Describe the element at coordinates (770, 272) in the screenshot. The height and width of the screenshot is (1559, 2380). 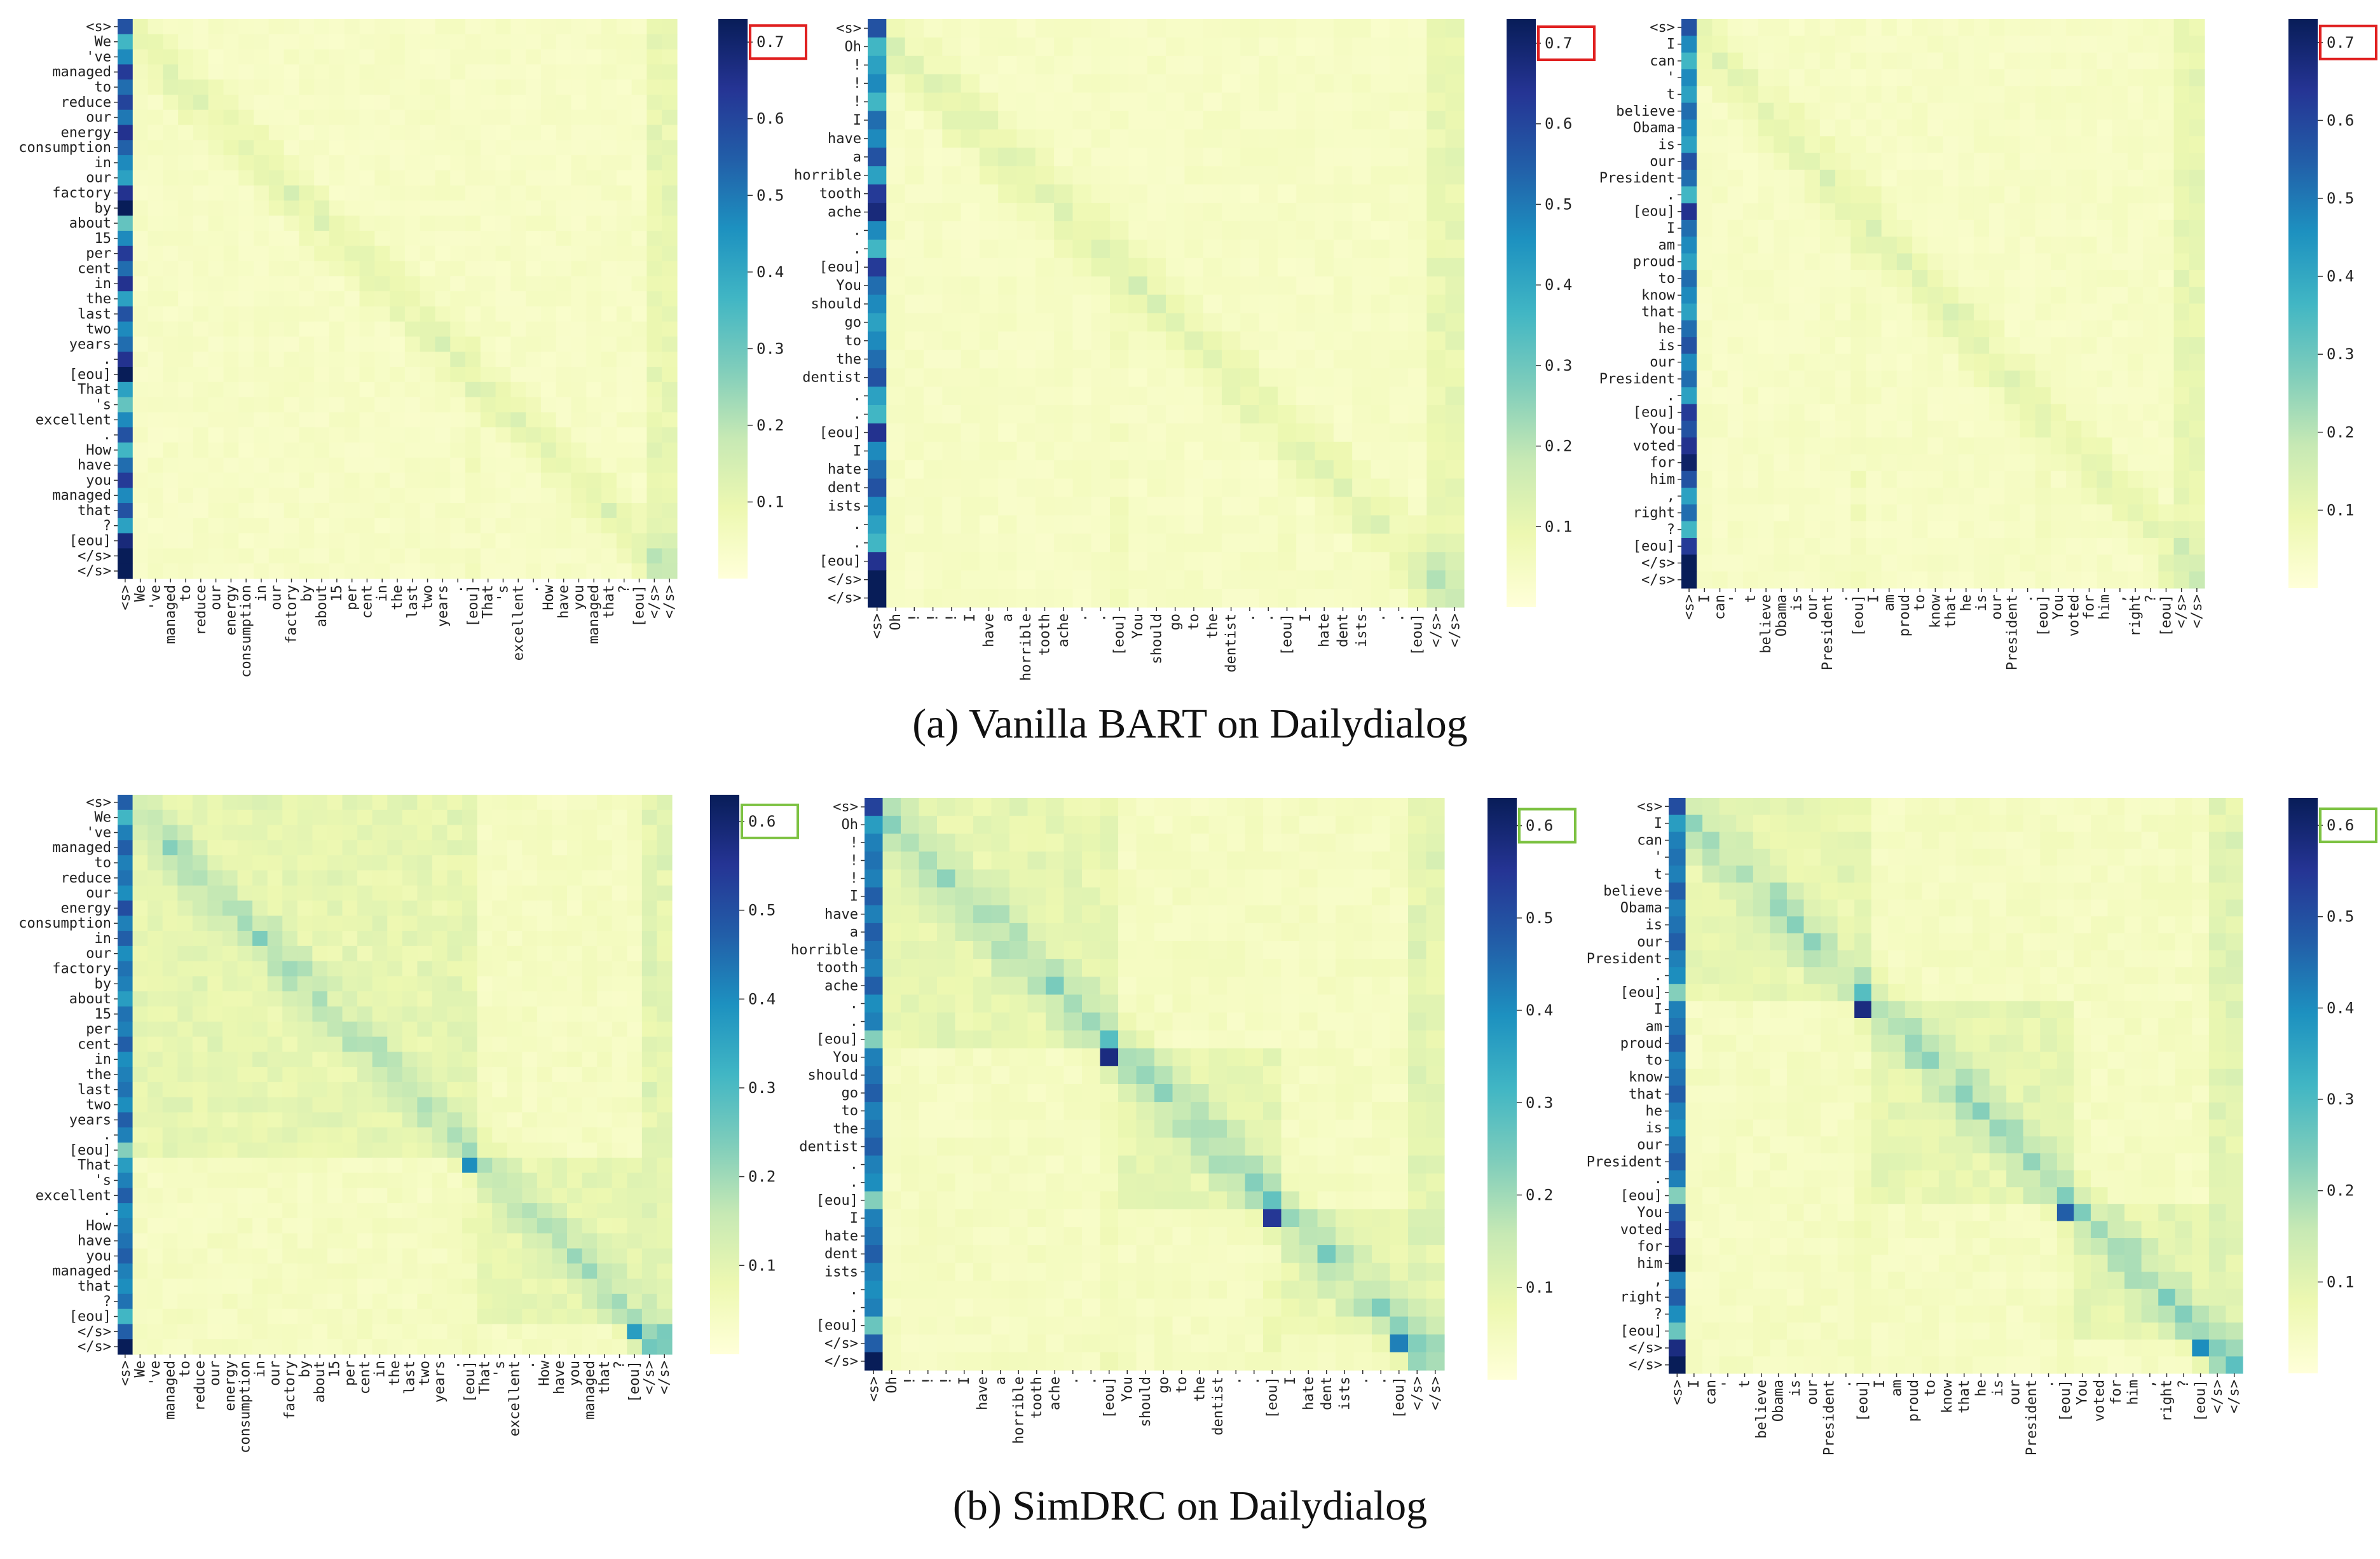
I see `colorbar-tick-label: 0.4` at that location.